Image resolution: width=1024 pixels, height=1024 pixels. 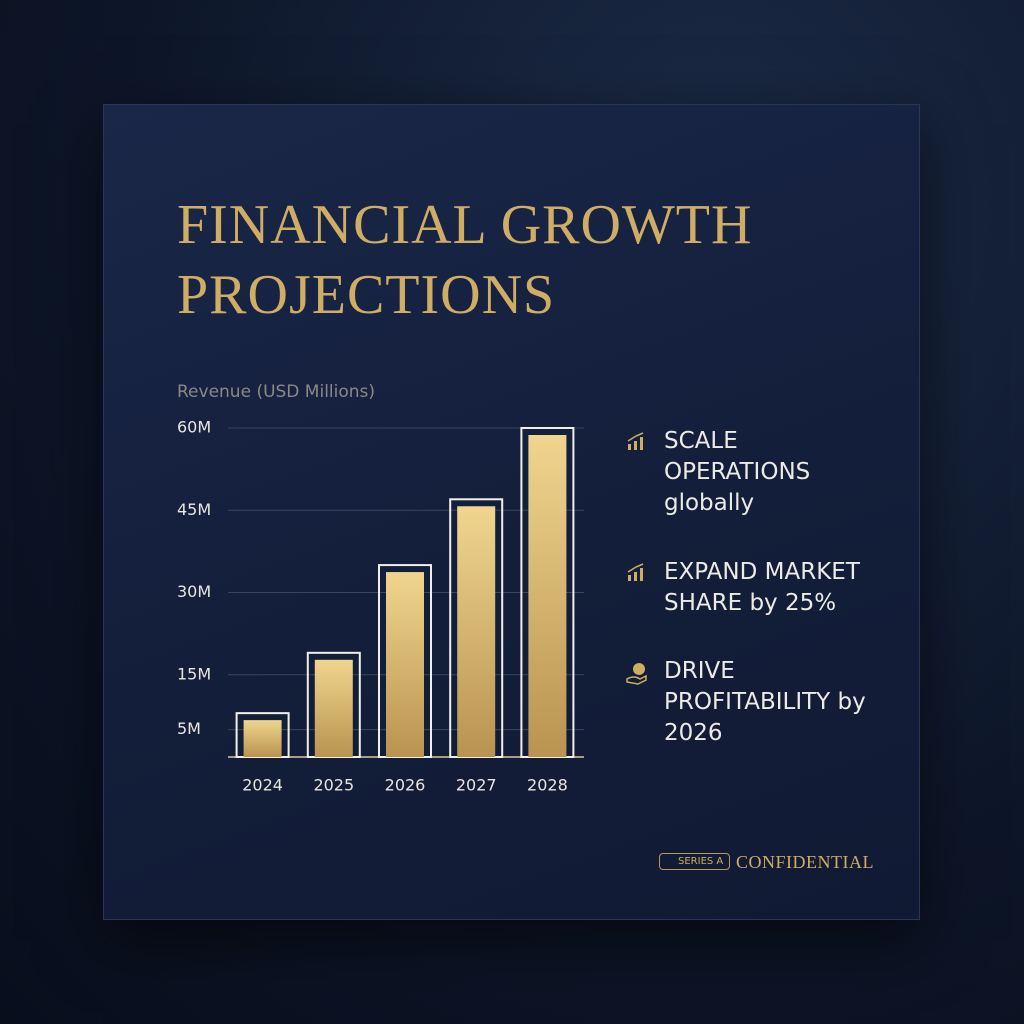 I want to click on y-tick-label: 45M, so click(x=194, y=509).